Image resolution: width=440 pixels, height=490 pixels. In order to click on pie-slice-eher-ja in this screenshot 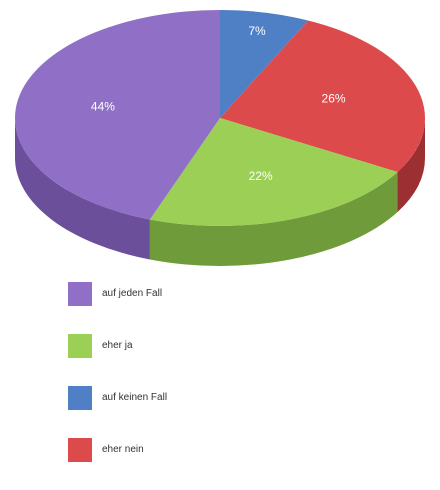, I will do `click(273, 172)`.